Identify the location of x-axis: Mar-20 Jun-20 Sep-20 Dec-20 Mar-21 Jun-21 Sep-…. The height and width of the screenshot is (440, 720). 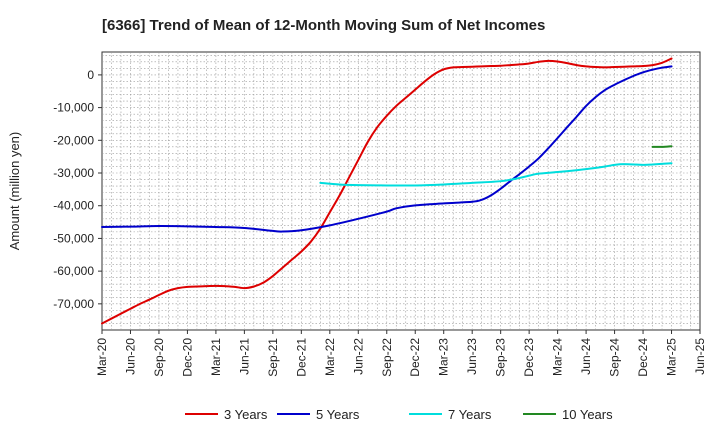
(401, 353).